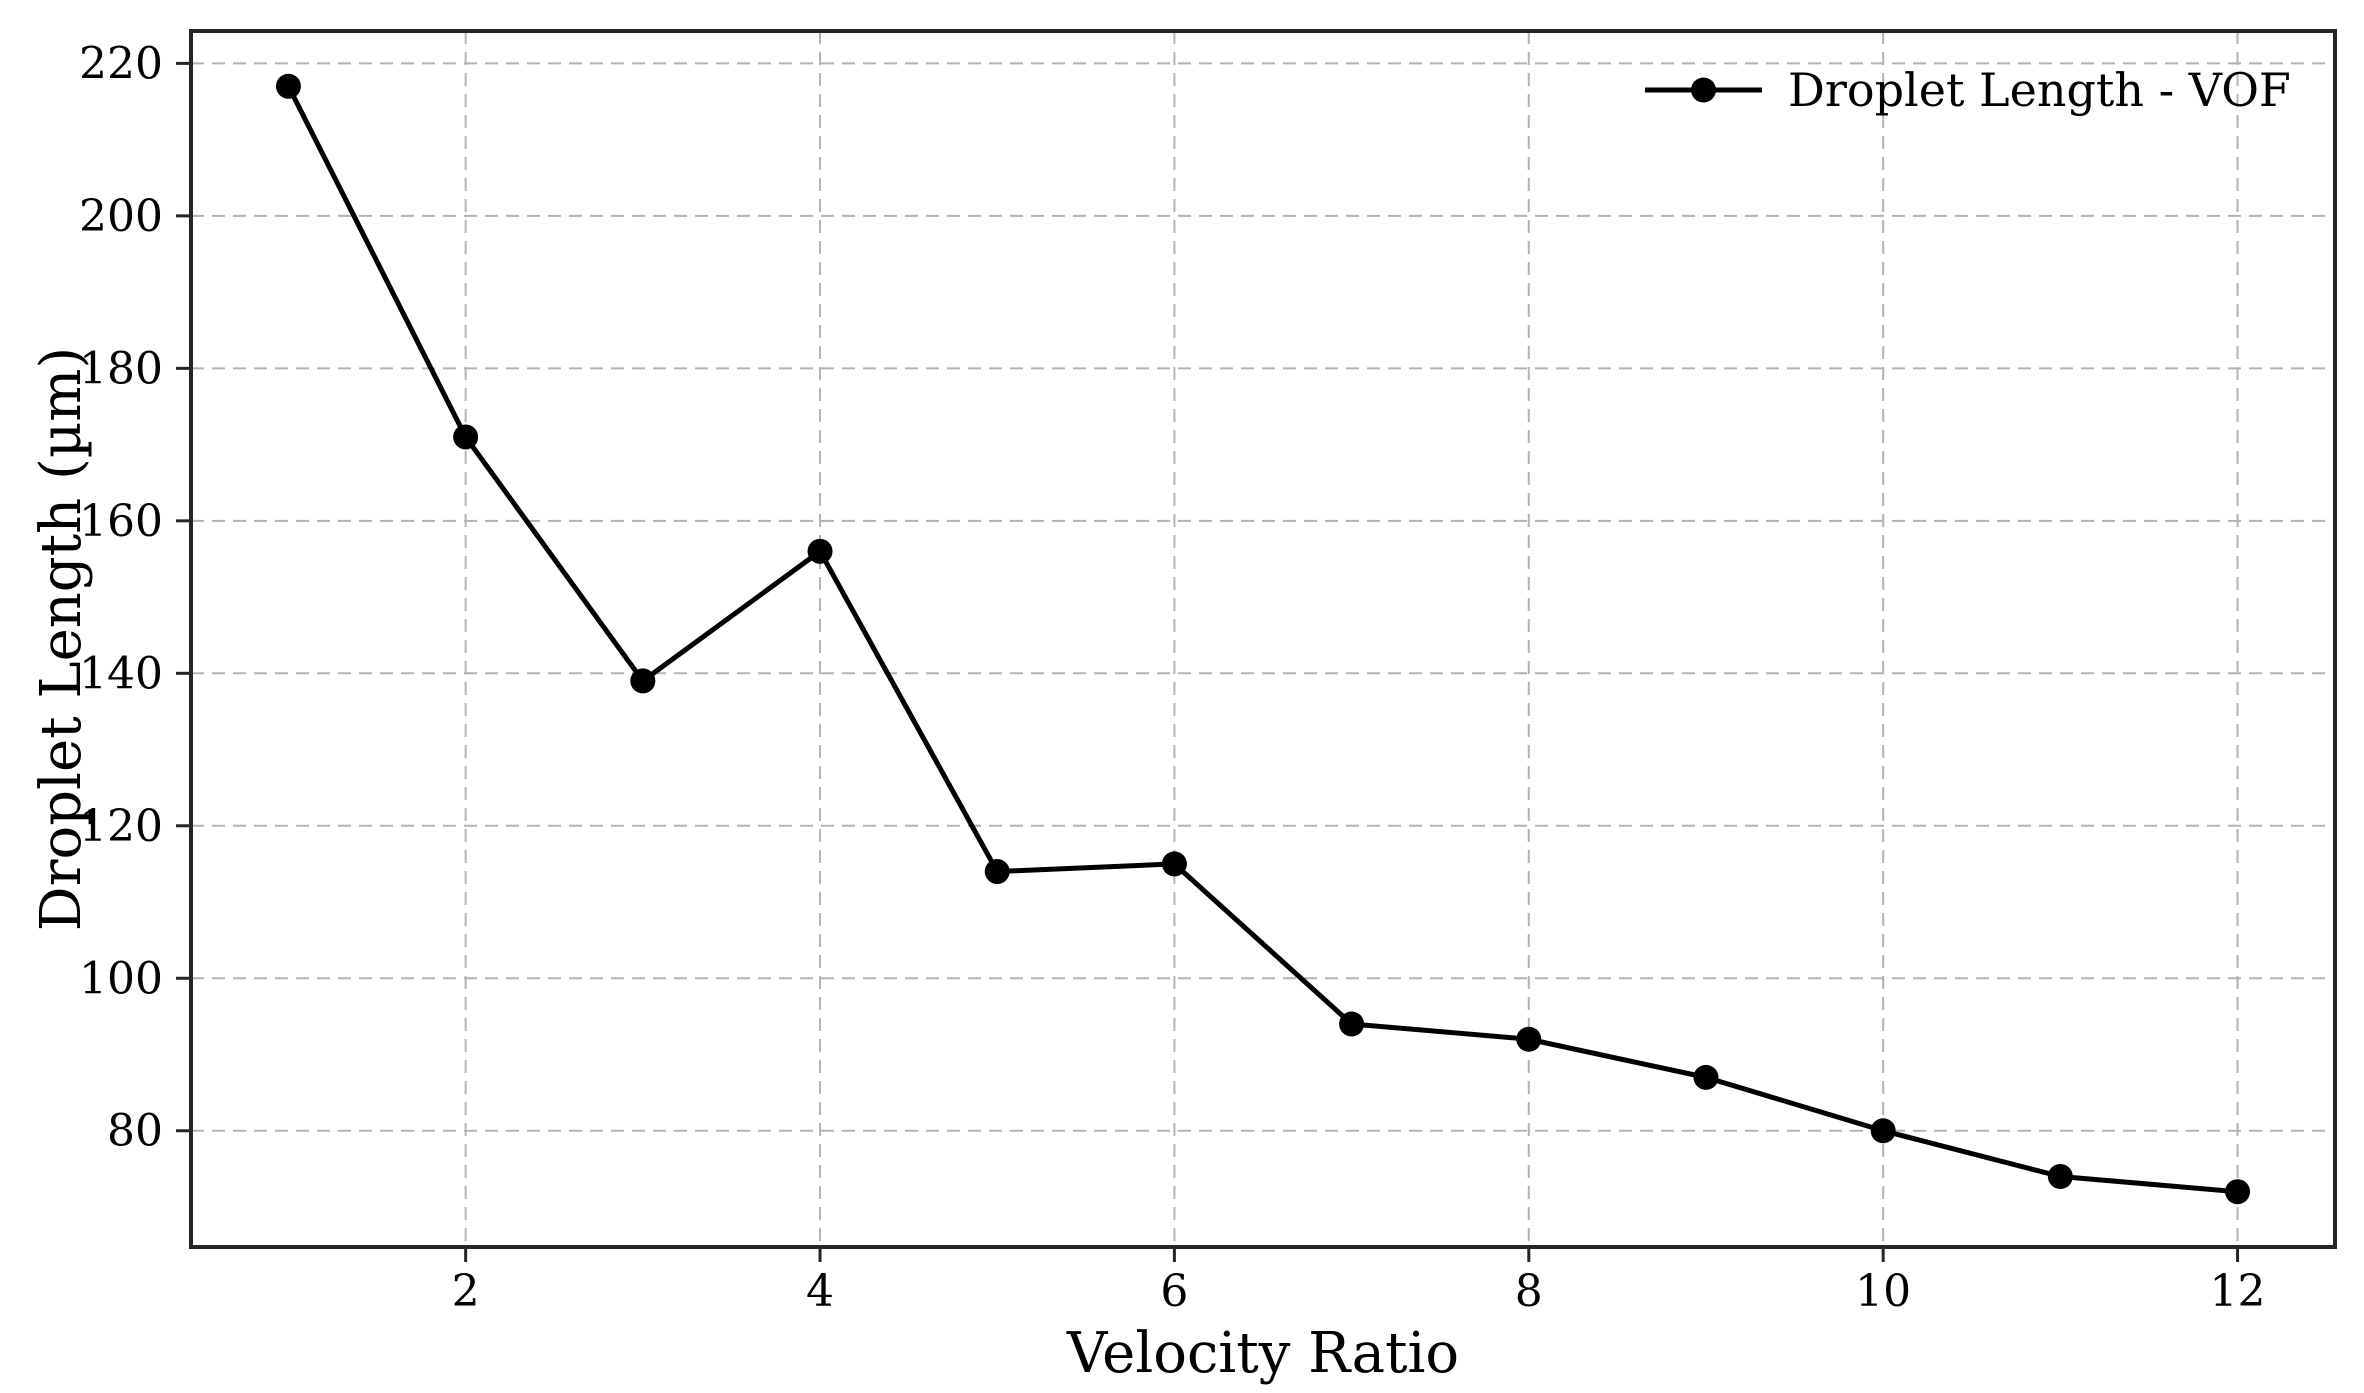 Image resolution: width=2364 pixels, height=1393 pixels. I want to click on y-tick-label: 80, so click(135, 1131).